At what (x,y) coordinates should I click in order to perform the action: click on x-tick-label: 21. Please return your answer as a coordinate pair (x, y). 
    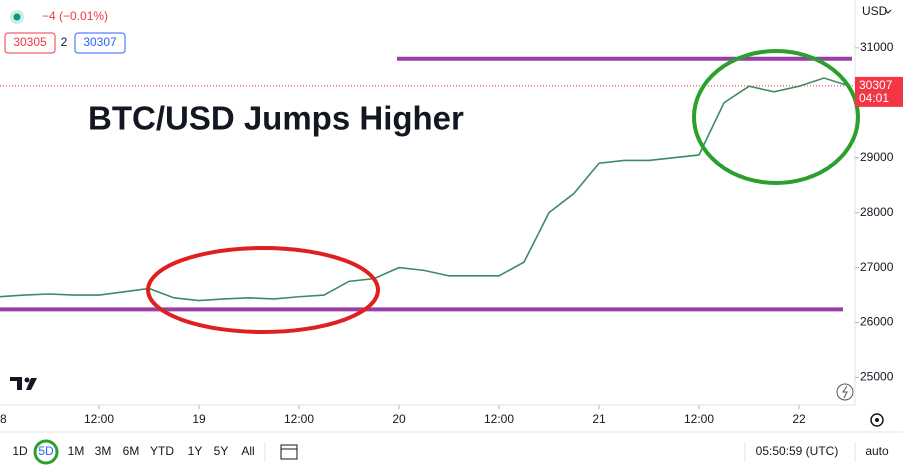
    Looking at the image, I should click on (599, 419).